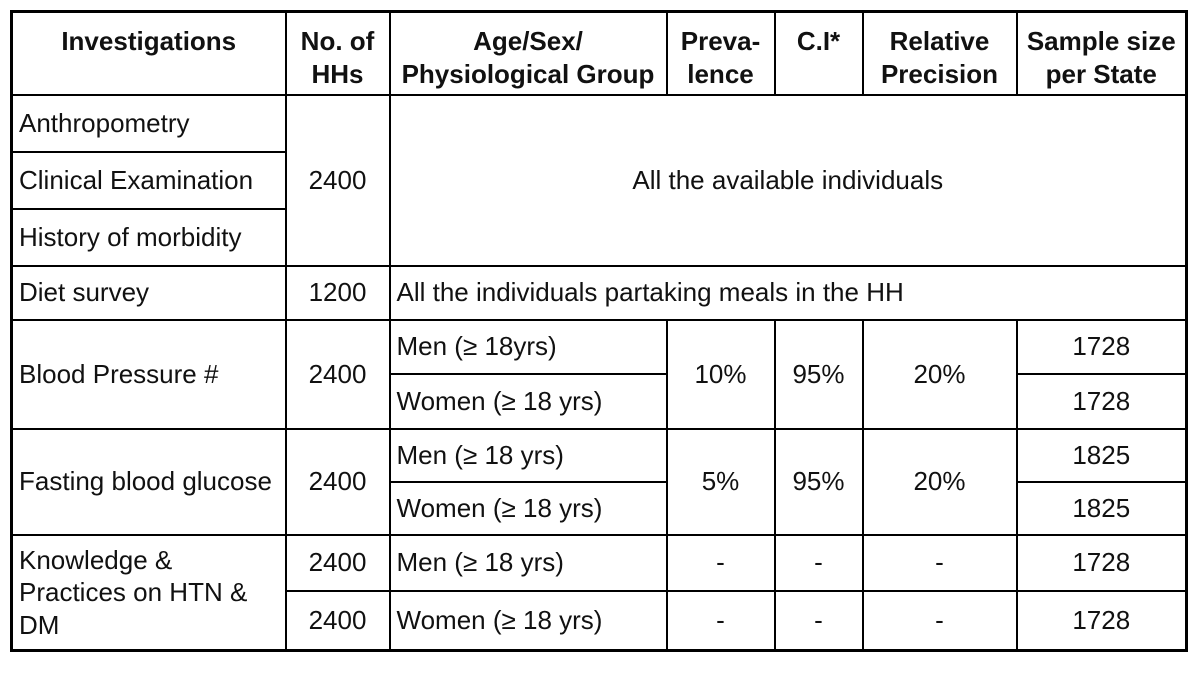 This screenshot has height=675, width=1193. I want to click on cell-investigation-history-of-morbidity: History of morbidity, so click(148, 237).